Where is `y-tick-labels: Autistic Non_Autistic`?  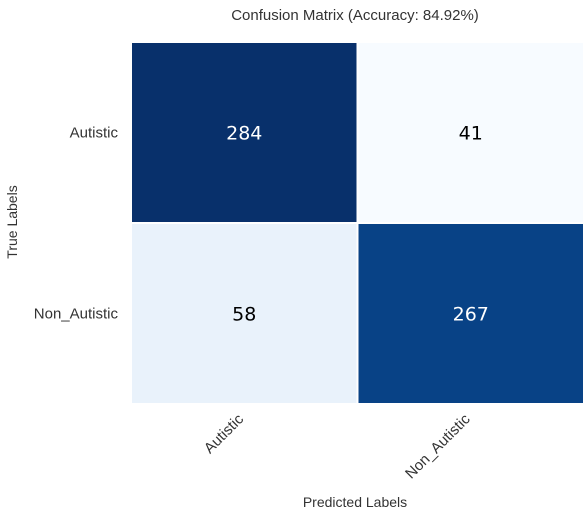
y-tick-labels: Autistic Non_Autistic is located at coordinates (76, 224).